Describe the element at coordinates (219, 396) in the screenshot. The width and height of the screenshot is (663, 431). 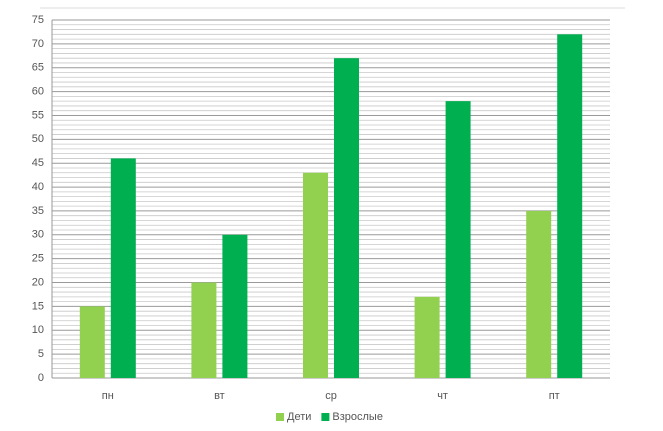
I see `x-tick-label: вт` at that location.